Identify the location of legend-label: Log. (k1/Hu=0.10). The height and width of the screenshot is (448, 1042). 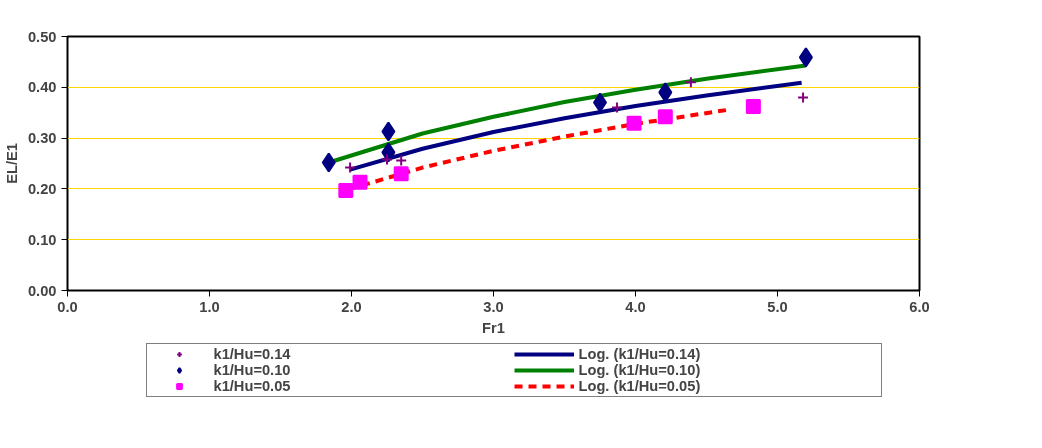
(640, 370).